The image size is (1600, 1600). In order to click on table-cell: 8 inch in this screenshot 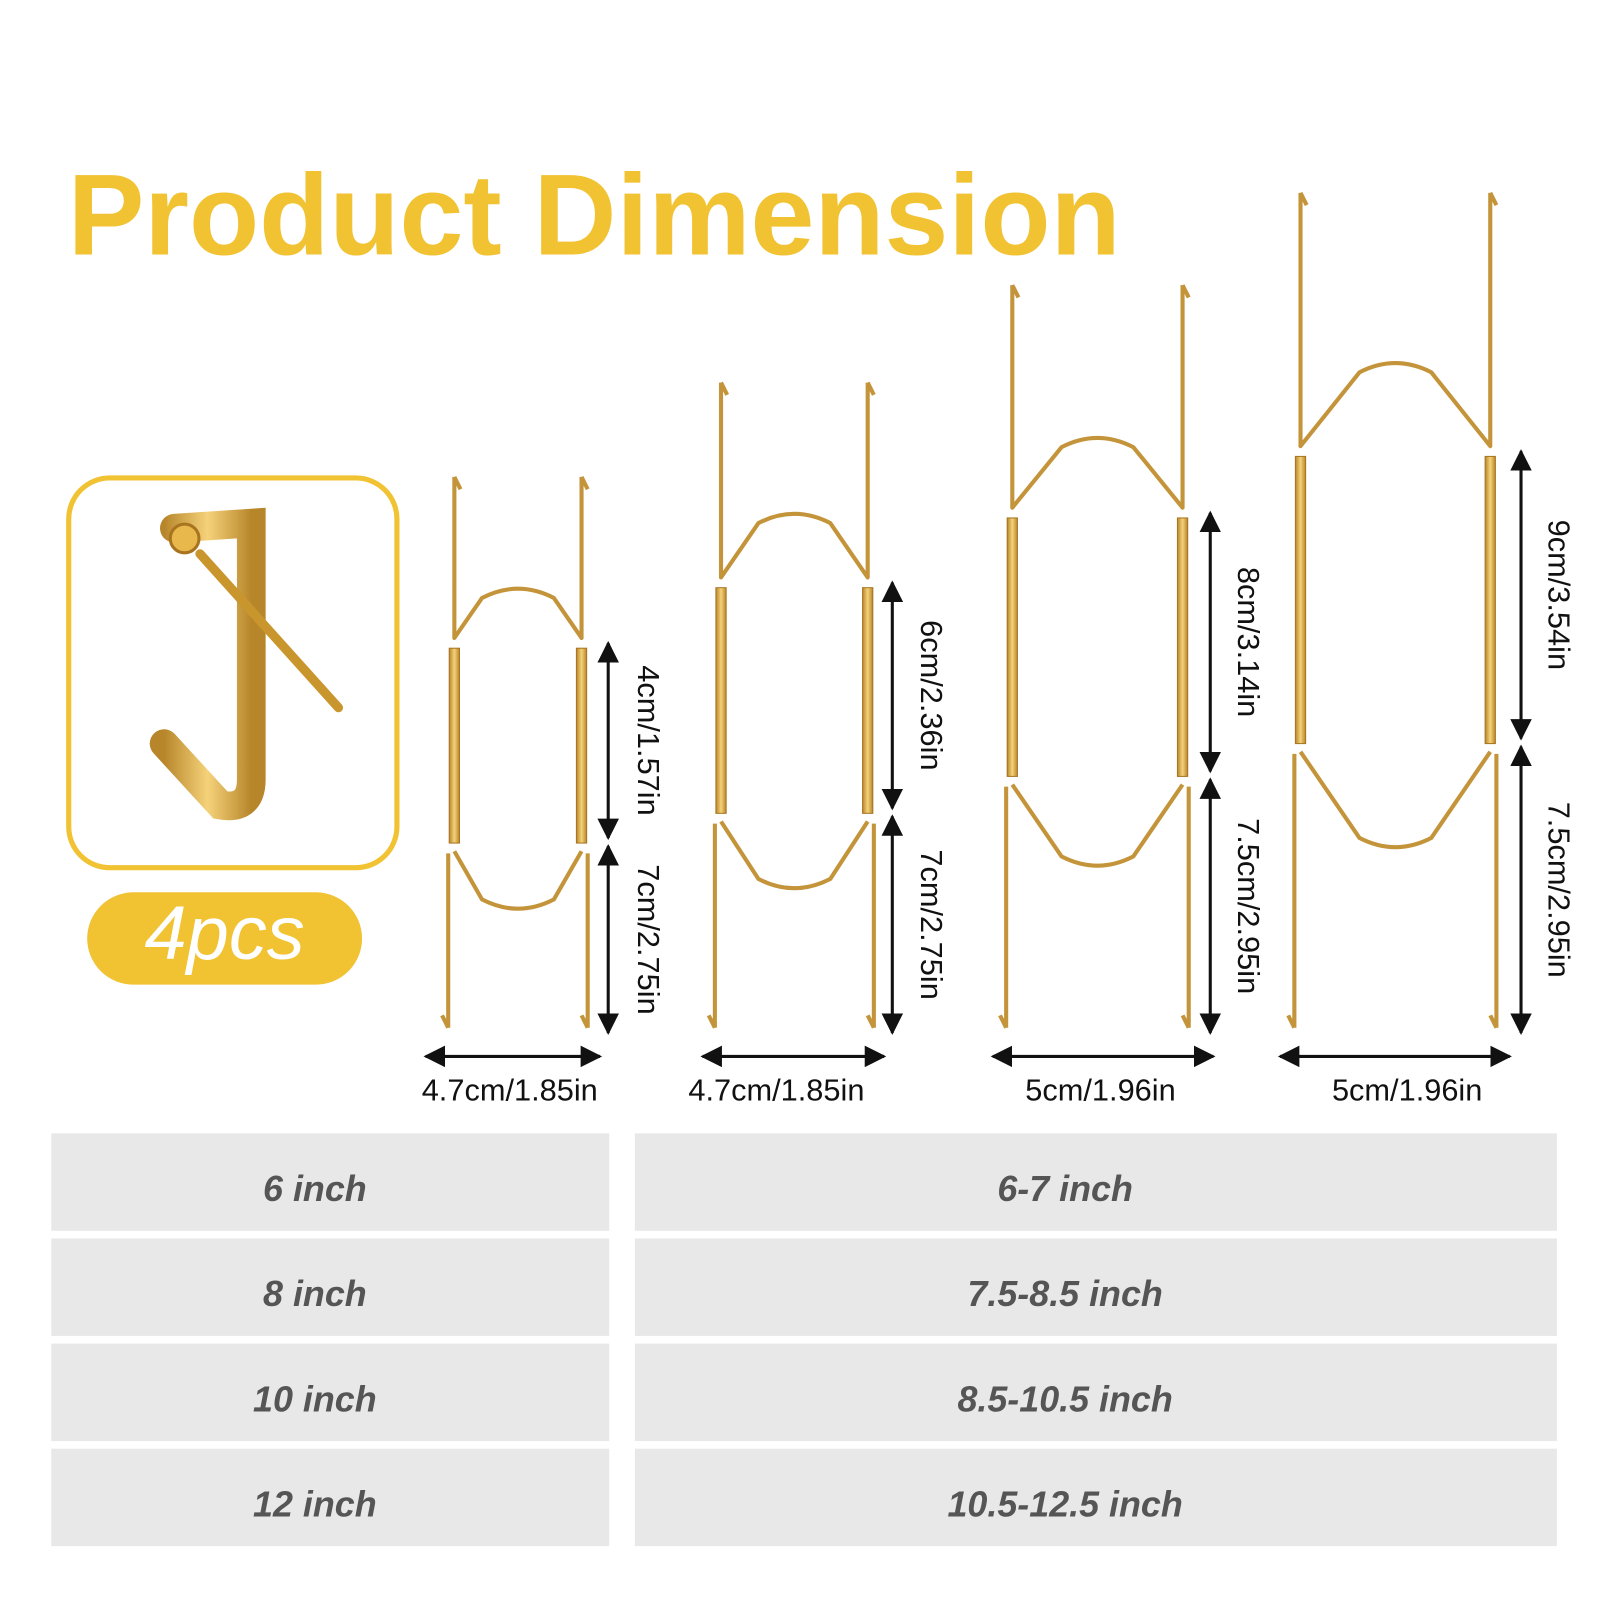, I will do `click(315, 1294)`.